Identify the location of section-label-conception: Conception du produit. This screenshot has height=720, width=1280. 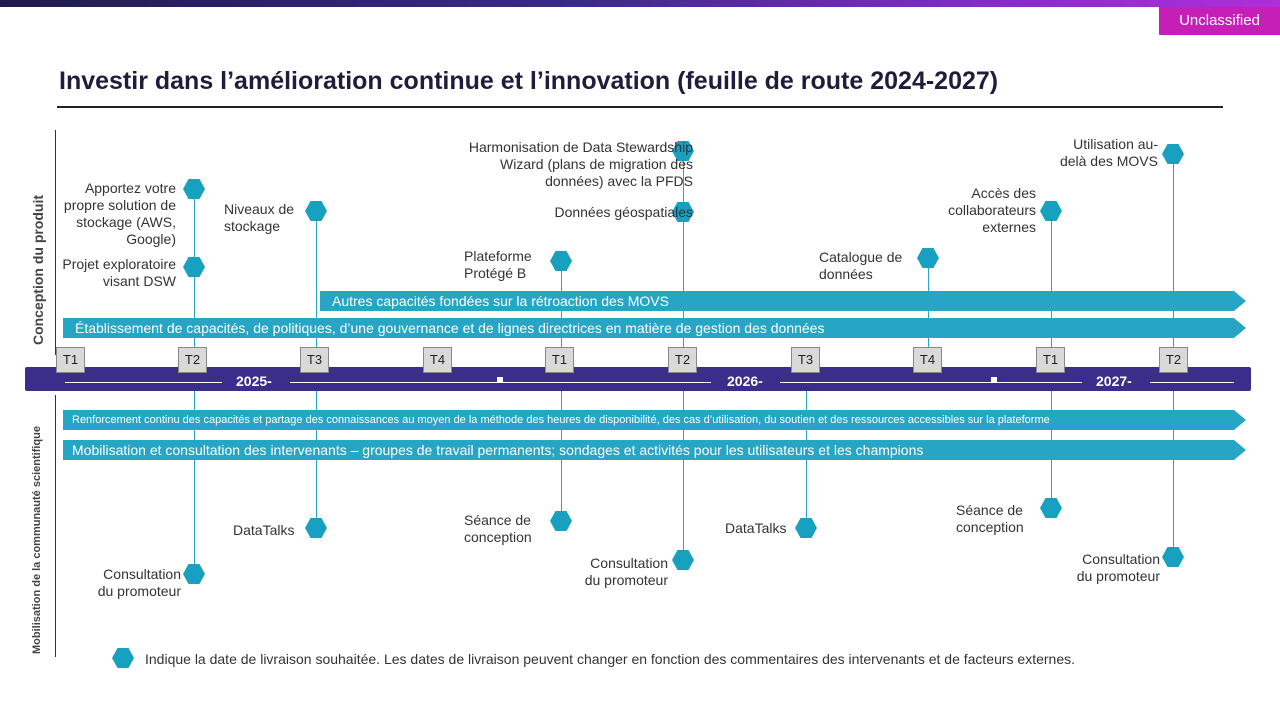
(38, 270).